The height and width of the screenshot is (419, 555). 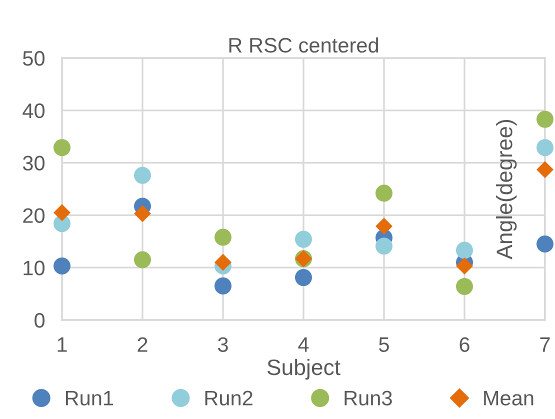 What do you see at coordinates (465, 344) in the screenshot?
I see `x-tick-label: 6` at bounding box center [465, 344].